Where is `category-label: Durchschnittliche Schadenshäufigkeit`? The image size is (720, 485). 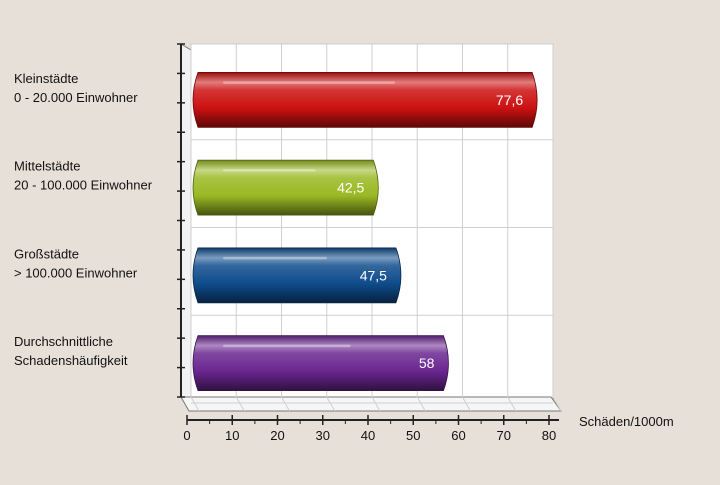 category-label: Durchschnittliche Schadenshäufigkeit is located at coordinates (71, 351).